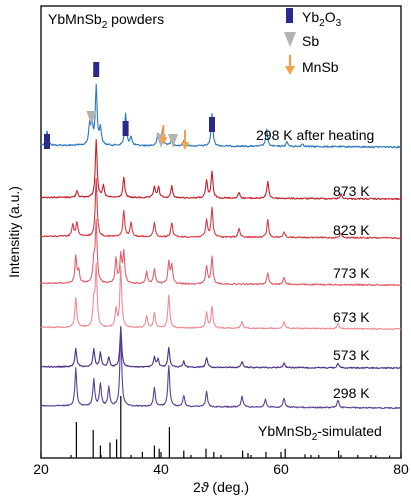 The image size is (411, 500). Describe the element at coordinates (14, 232) in the screenshot. I see `y-axis-label: Intensitiy (a.u.)` at that location.